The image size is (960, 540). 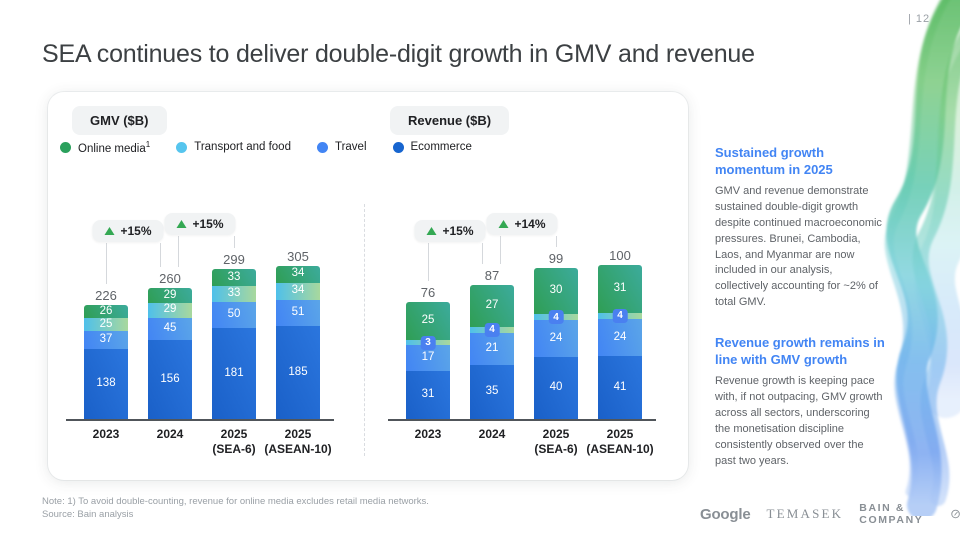 What do you see at coordinates (350, 147) in the screenshot?
I see `legend-label: Travel` at bounding box center [350, 147].